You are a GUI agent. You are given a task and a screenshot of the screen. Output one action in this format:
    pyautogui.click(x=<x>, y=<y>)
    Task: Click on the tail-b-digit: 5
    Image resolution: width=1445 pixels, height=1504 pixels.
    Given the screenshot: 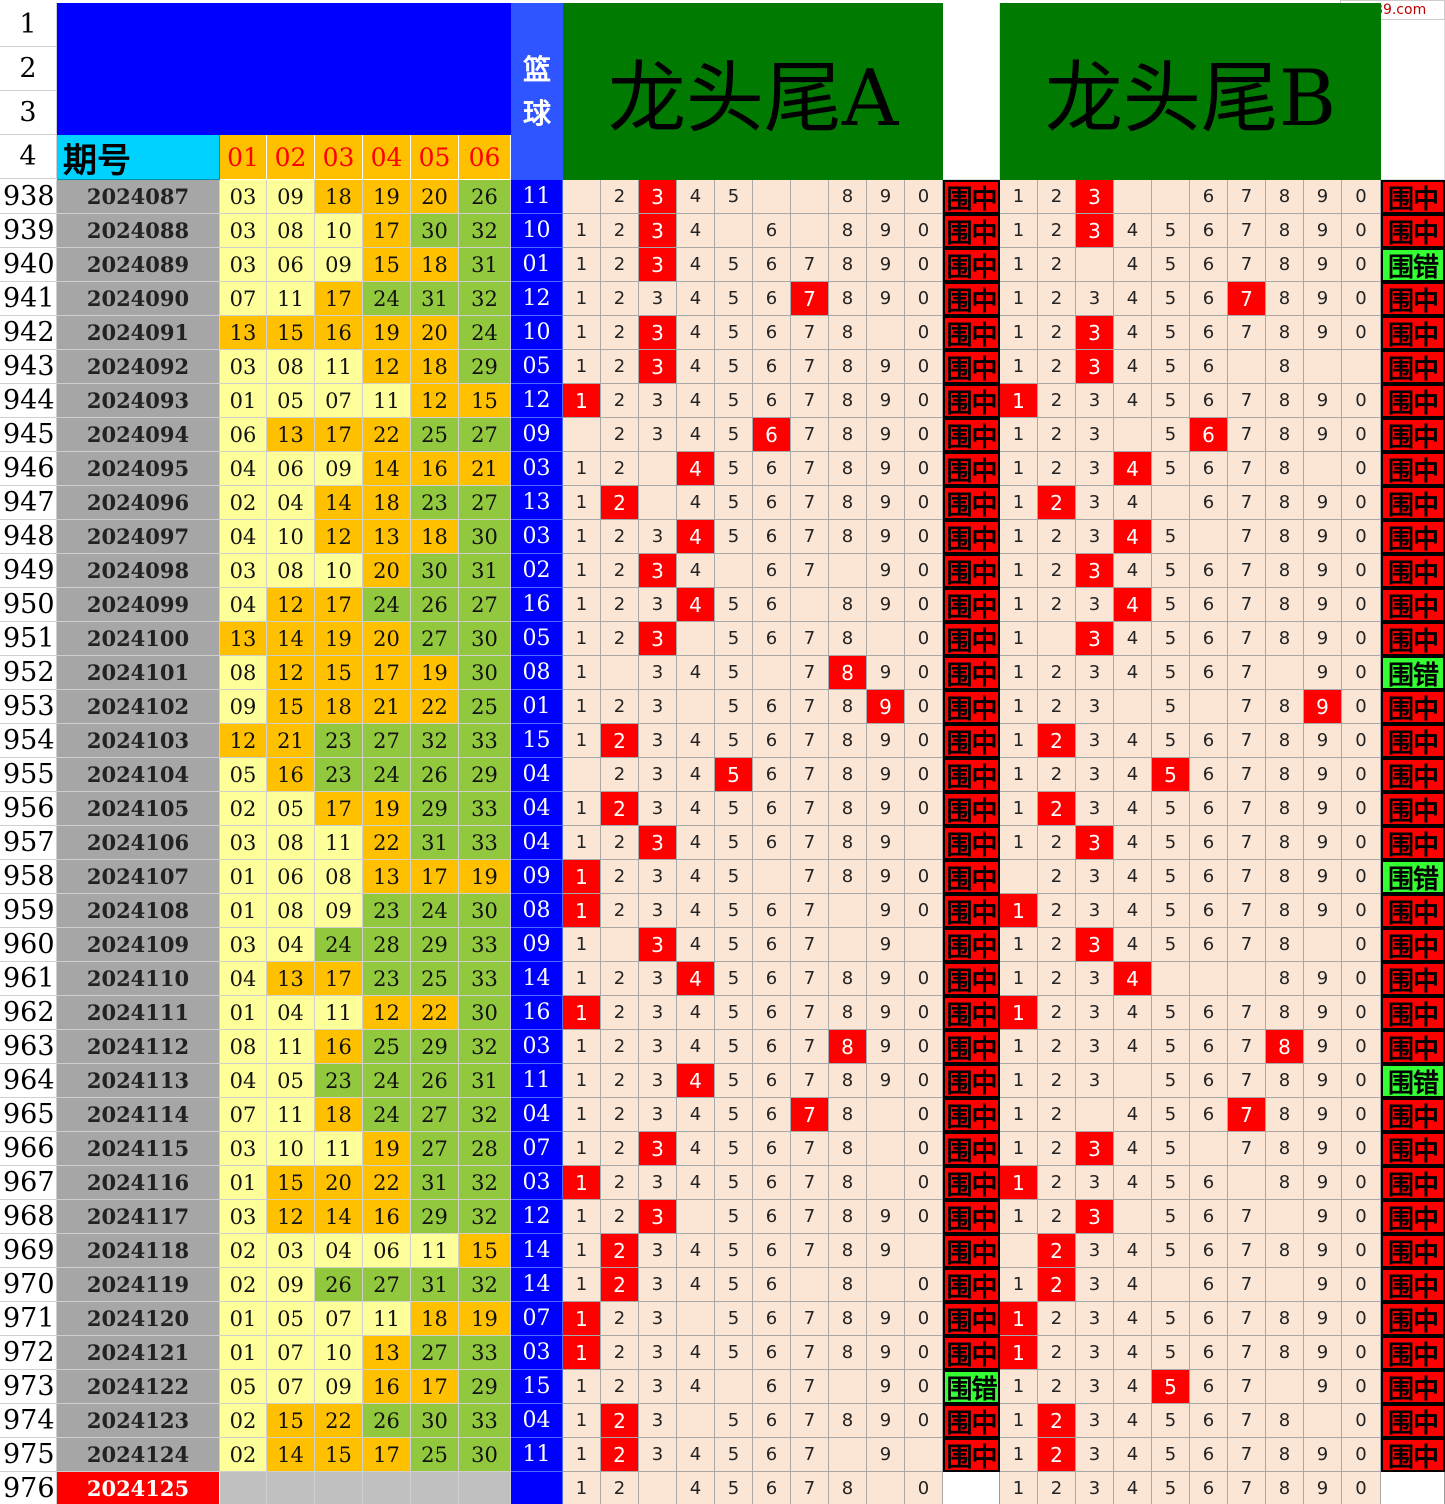 What is the action you would take?
    pyautogui.click(x=1171, y=1421)
    